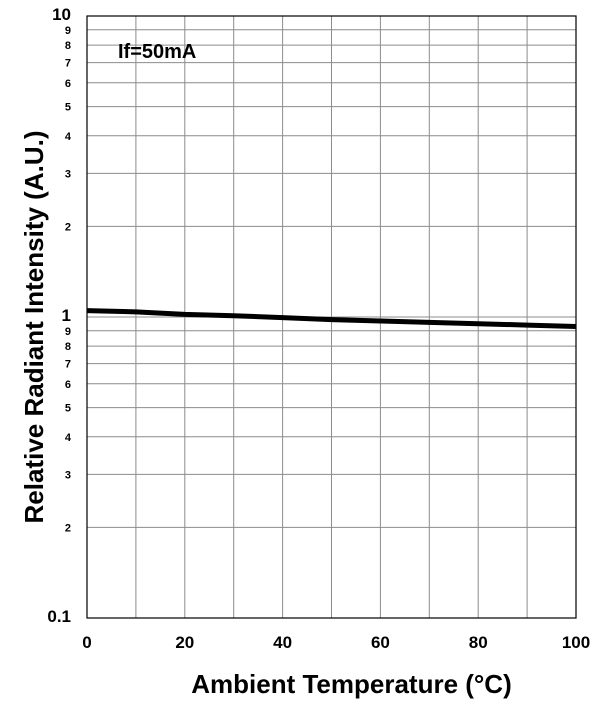  Describe the element at coordinates (157, 52) in the screenshot. I see `current-annotation: If=50mA` at that location.